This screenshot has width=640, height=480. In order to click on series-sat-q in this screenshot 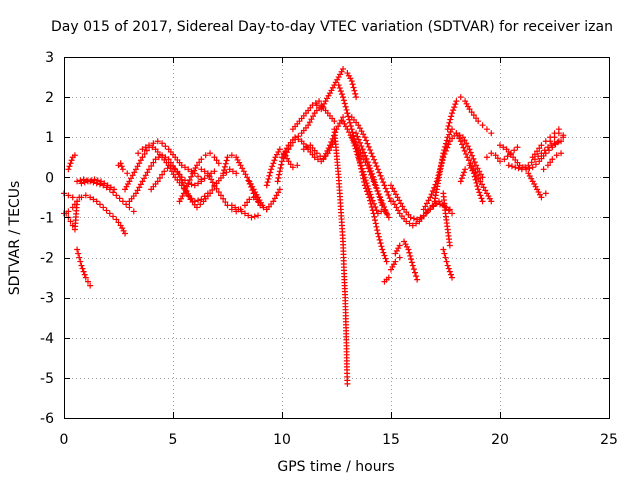, I will do `click(258, 195)`.